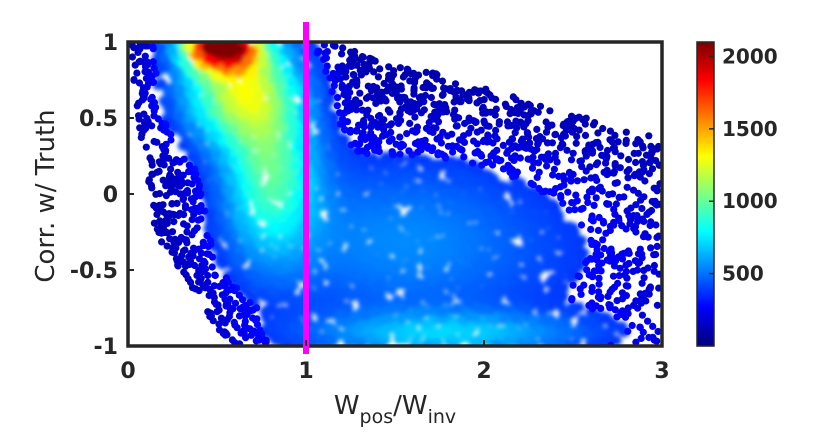 This screenshot has width=819, height=435. What do you see at coordinates (347, 406) in the screenshot?
I see `x-label-main: W` at bounding box center [347, 406].